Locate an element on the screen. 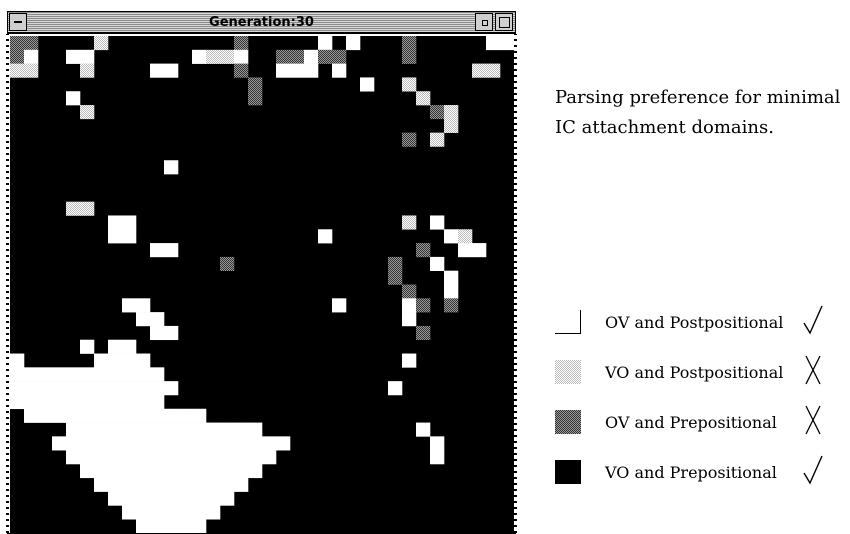 The height and width of the screenshot is (534, 850). window-titlebar: Generation:30 is located at coordinates (261, 23).